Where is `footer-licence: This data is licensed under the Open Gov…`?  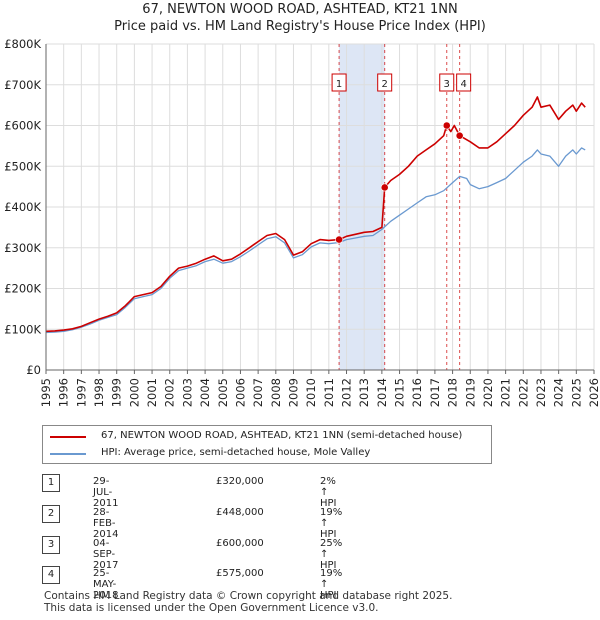
footer-licence: This data is licensed under the Open Gov… is located at coordinates (211, 608).